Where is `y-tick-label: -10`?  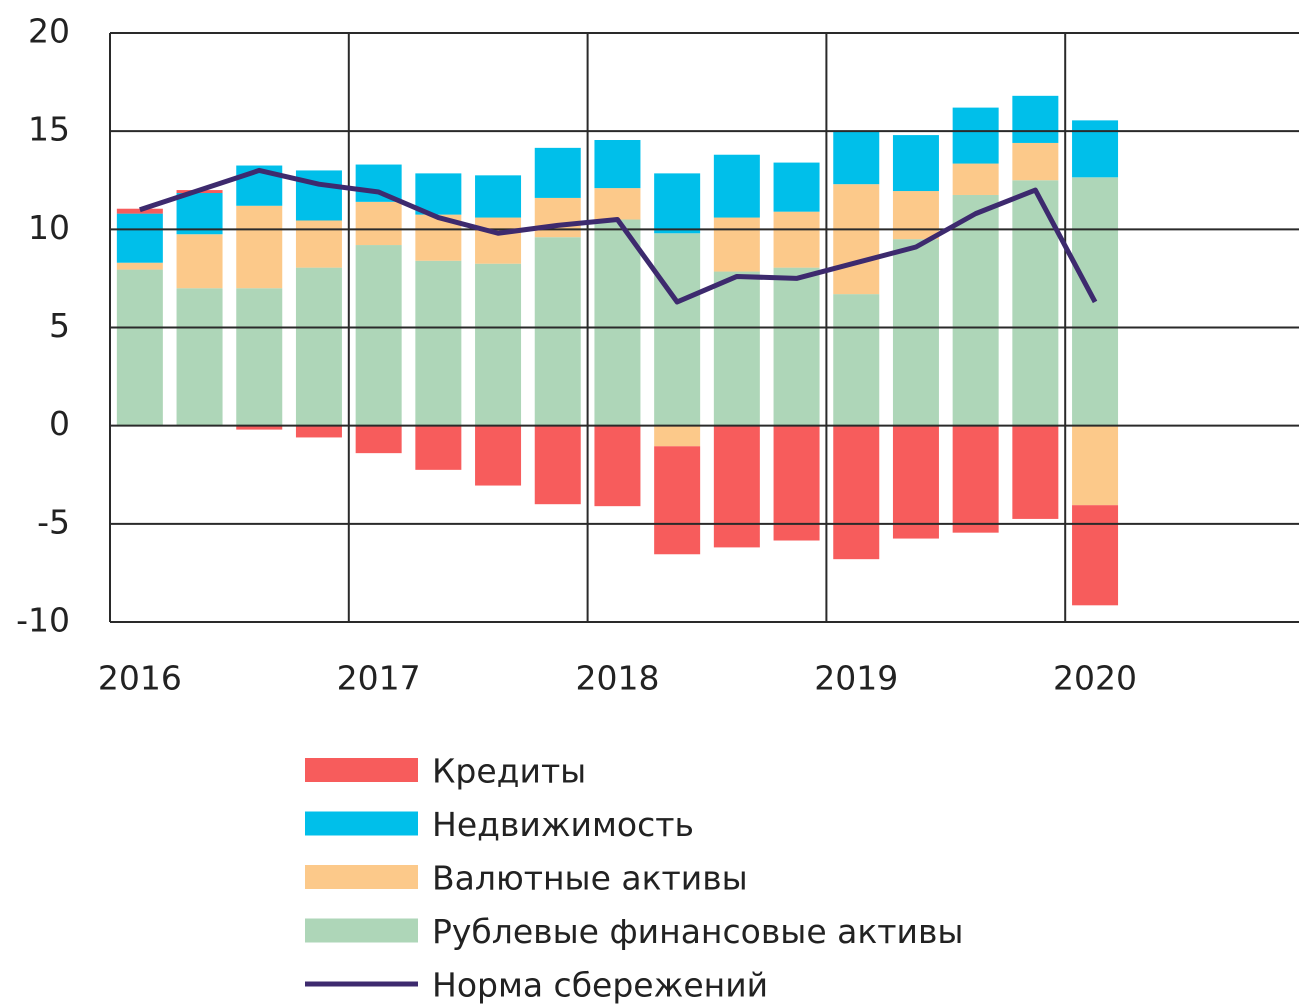
y-tick-label: -10 is located at coordinates (43, 620).